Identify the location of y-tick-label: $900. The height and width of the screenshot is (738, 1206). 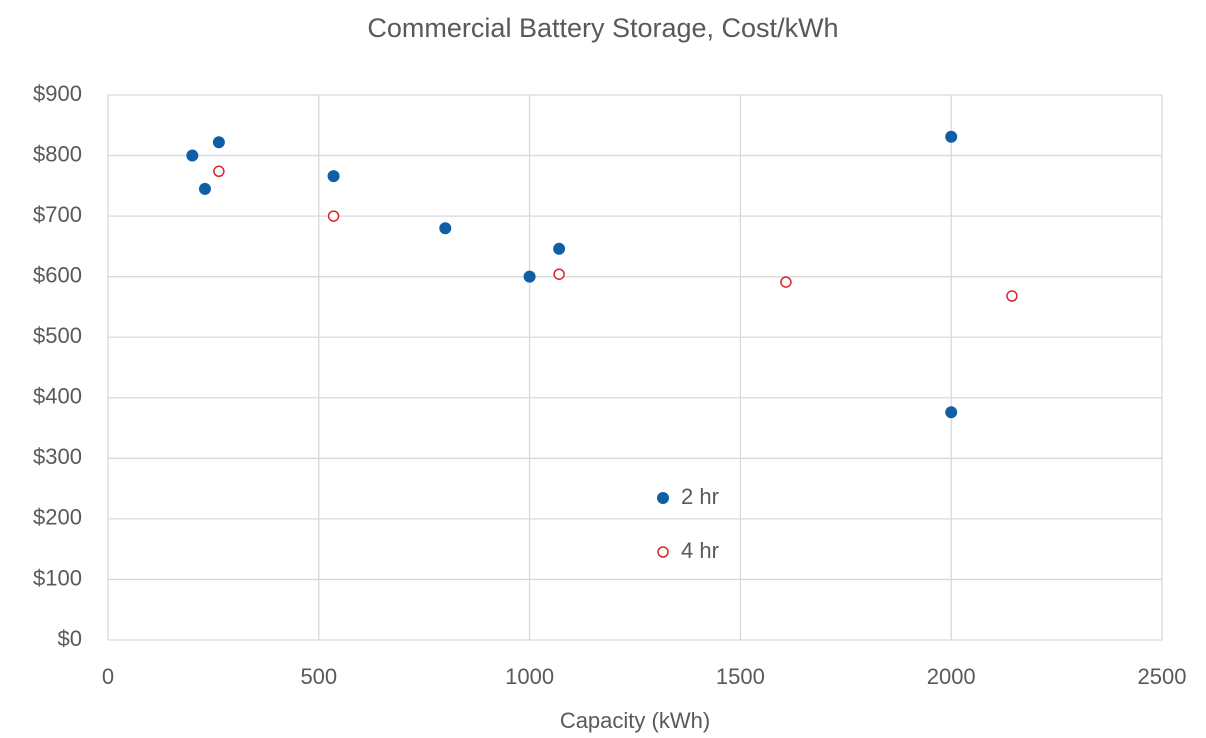
(57, 93).